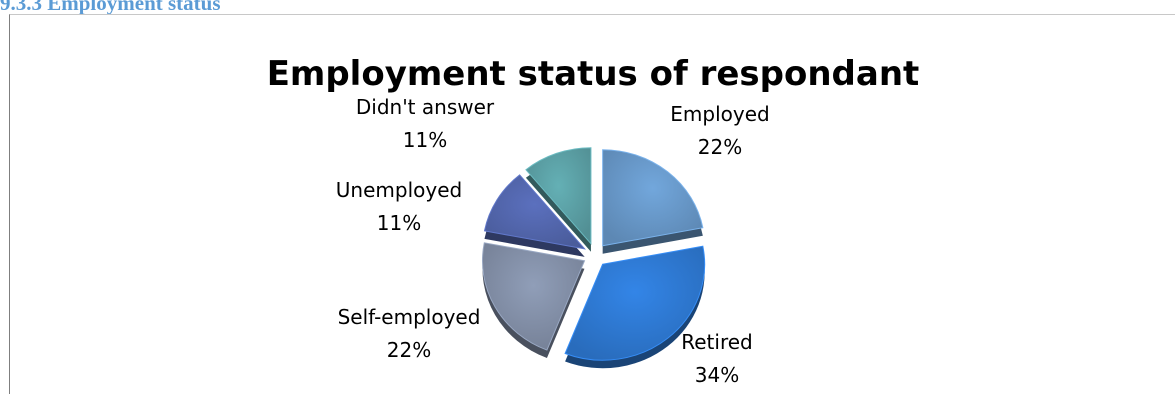  I want to click on slice-value-label-retired: 34%, so click(717, 375).